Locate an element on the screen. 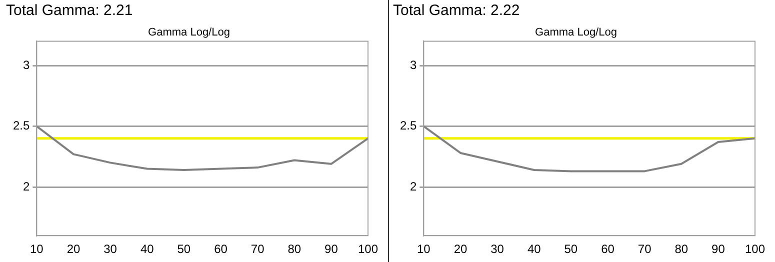  chart-title: Total Gamma: 2.21 is located at coordinates (70, 11).